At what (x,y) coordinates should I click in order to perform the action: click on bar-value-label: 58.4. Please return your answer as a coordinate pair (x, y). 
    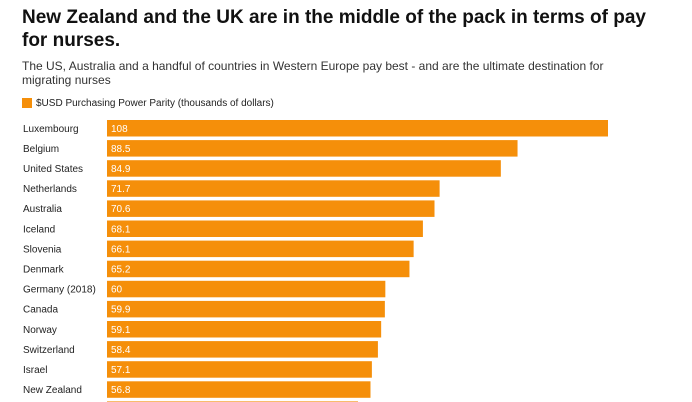
    Looking at the image, I should click on (121, 350).